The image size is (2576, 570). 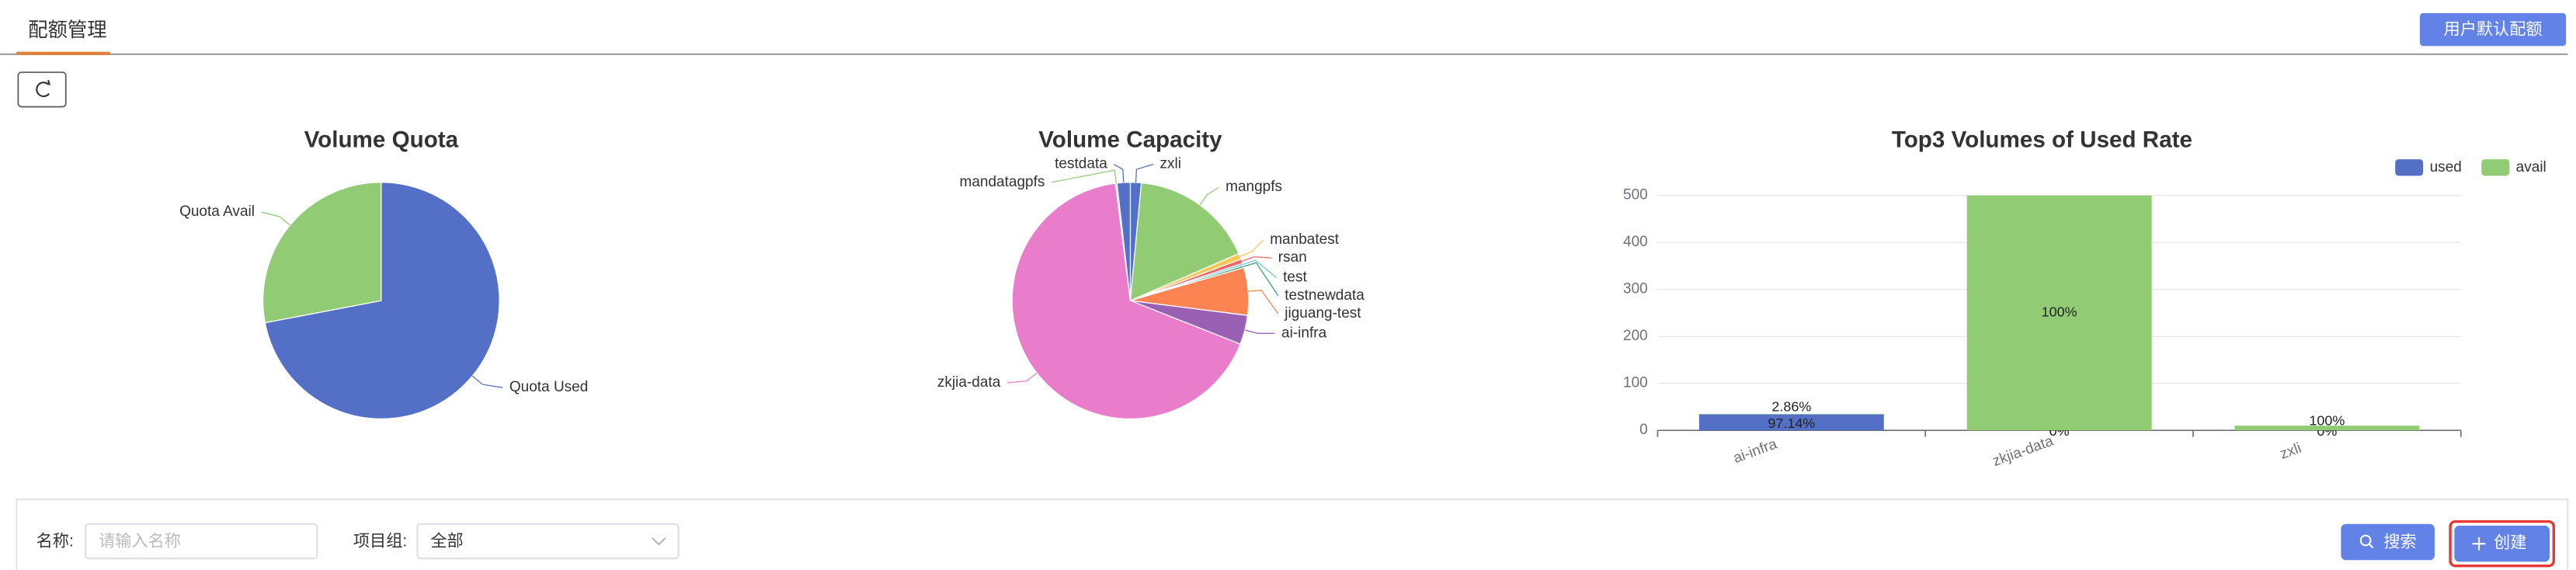 What do you see at coordinates (380, 541) in the screenshot?
I see `group-label: 项目组:` at bounding box center [380, 541].